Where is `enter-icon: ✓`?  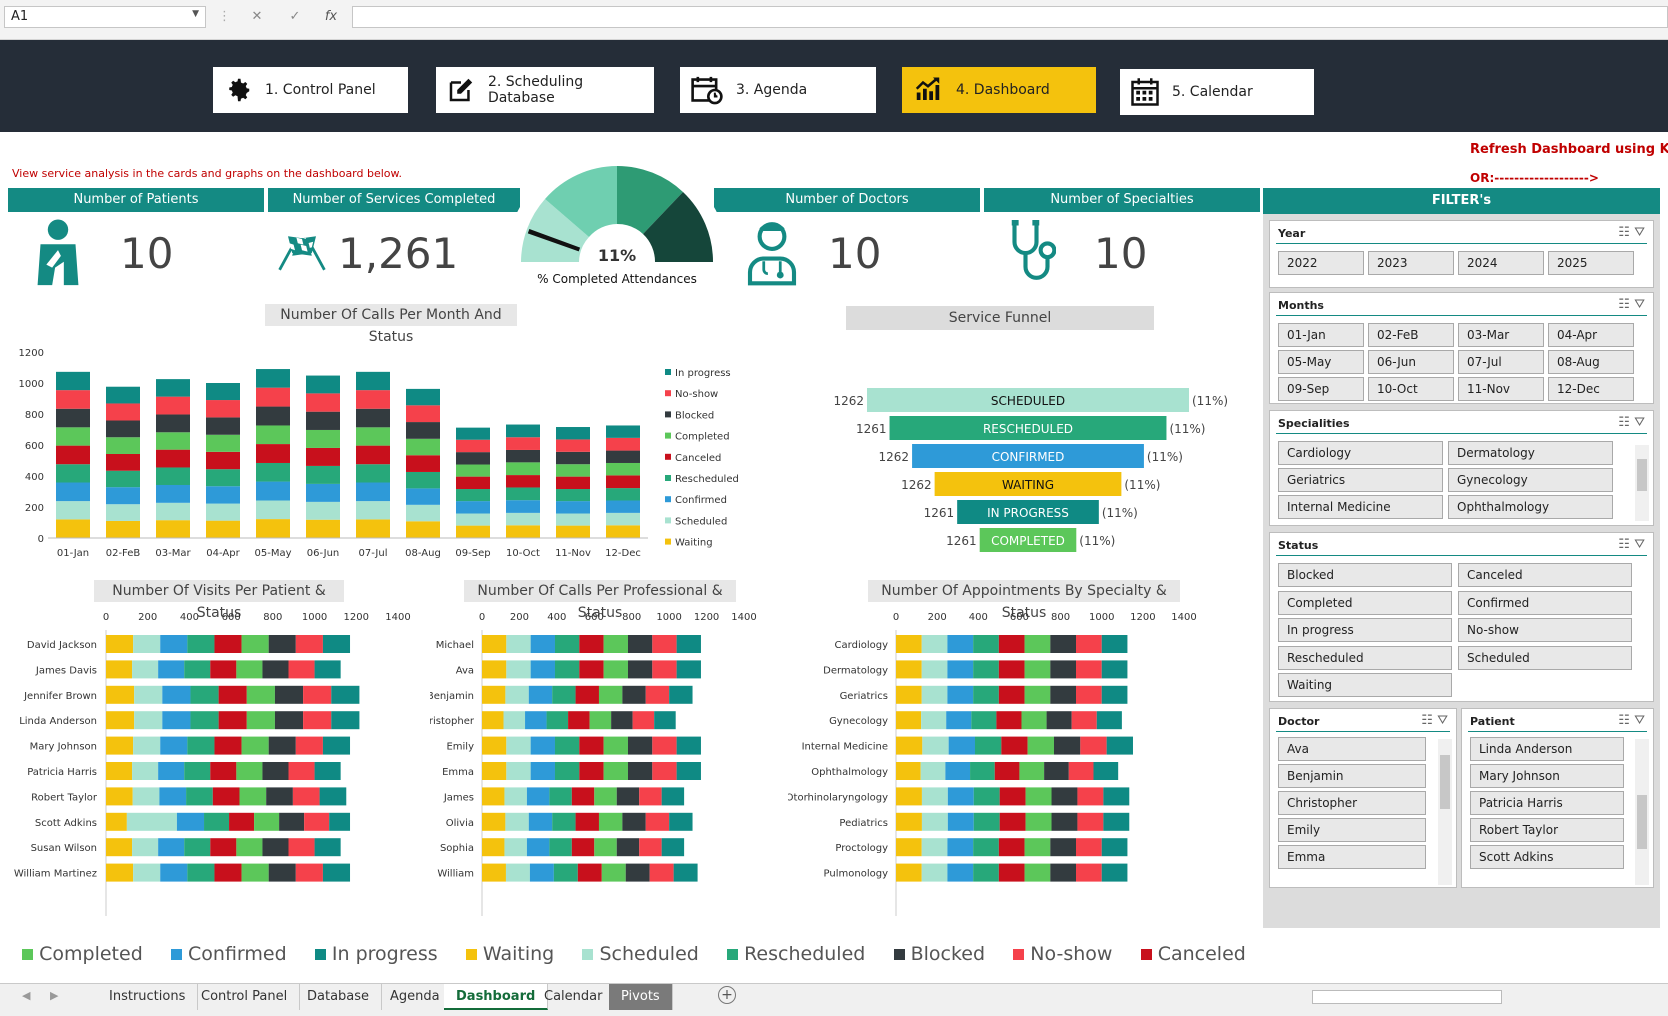 enter-icon: ✓ is located at coordinates (295, 16).